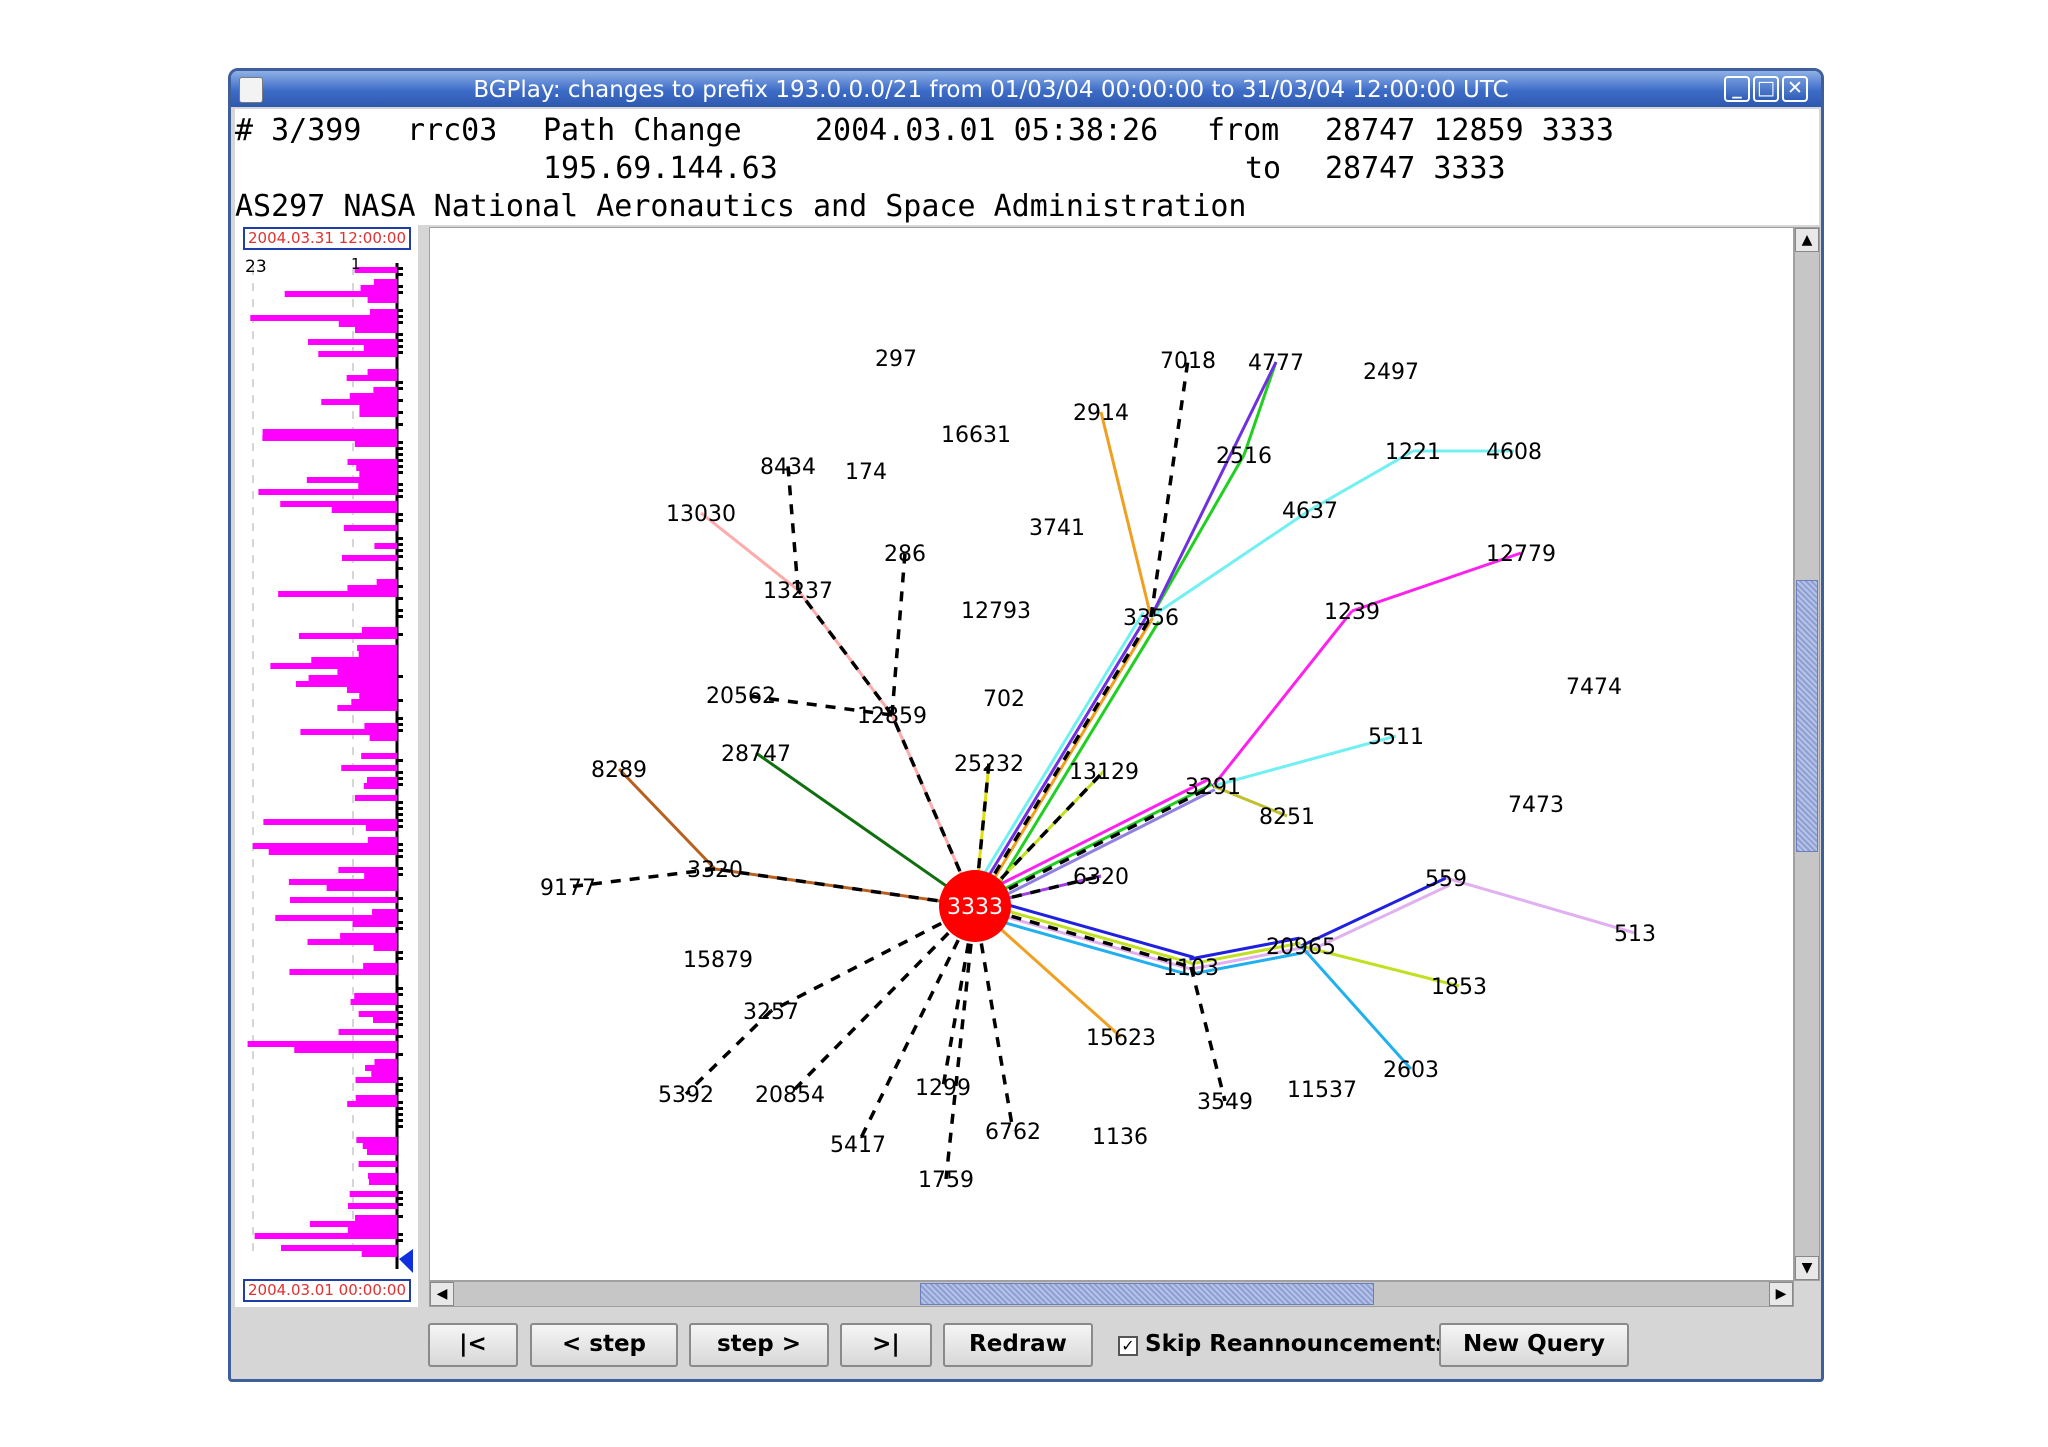 The width and height of the screenshot is (2048, 1447). I want to click on event-histogram, so click(326, 767).